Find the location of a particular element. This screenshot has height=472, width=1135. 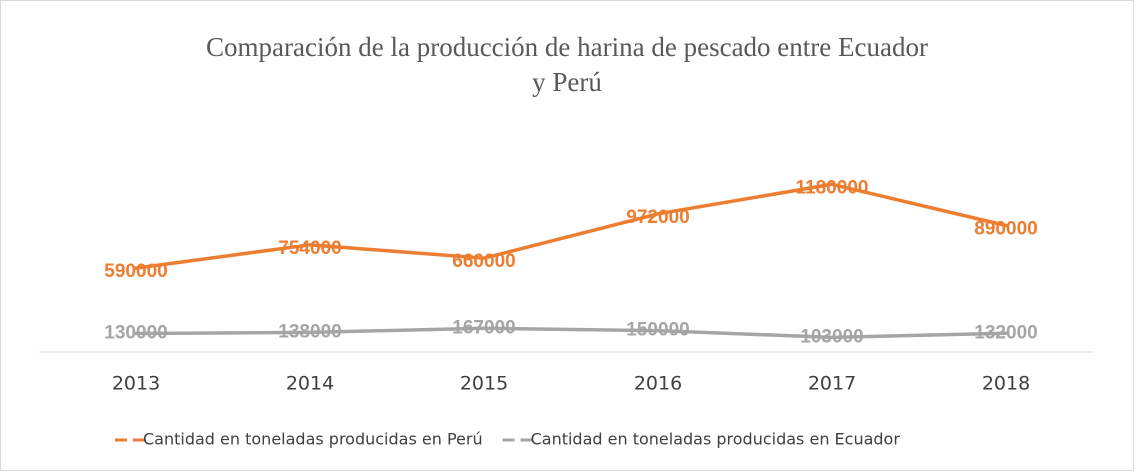

x-tick-label: 2017 is located at coordinates (832, 384).